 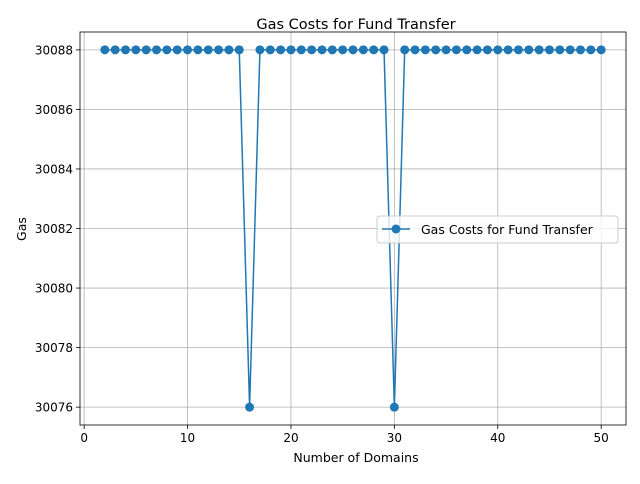 I want to click on y-tick-label: 30076, so click(x=54, y=408).